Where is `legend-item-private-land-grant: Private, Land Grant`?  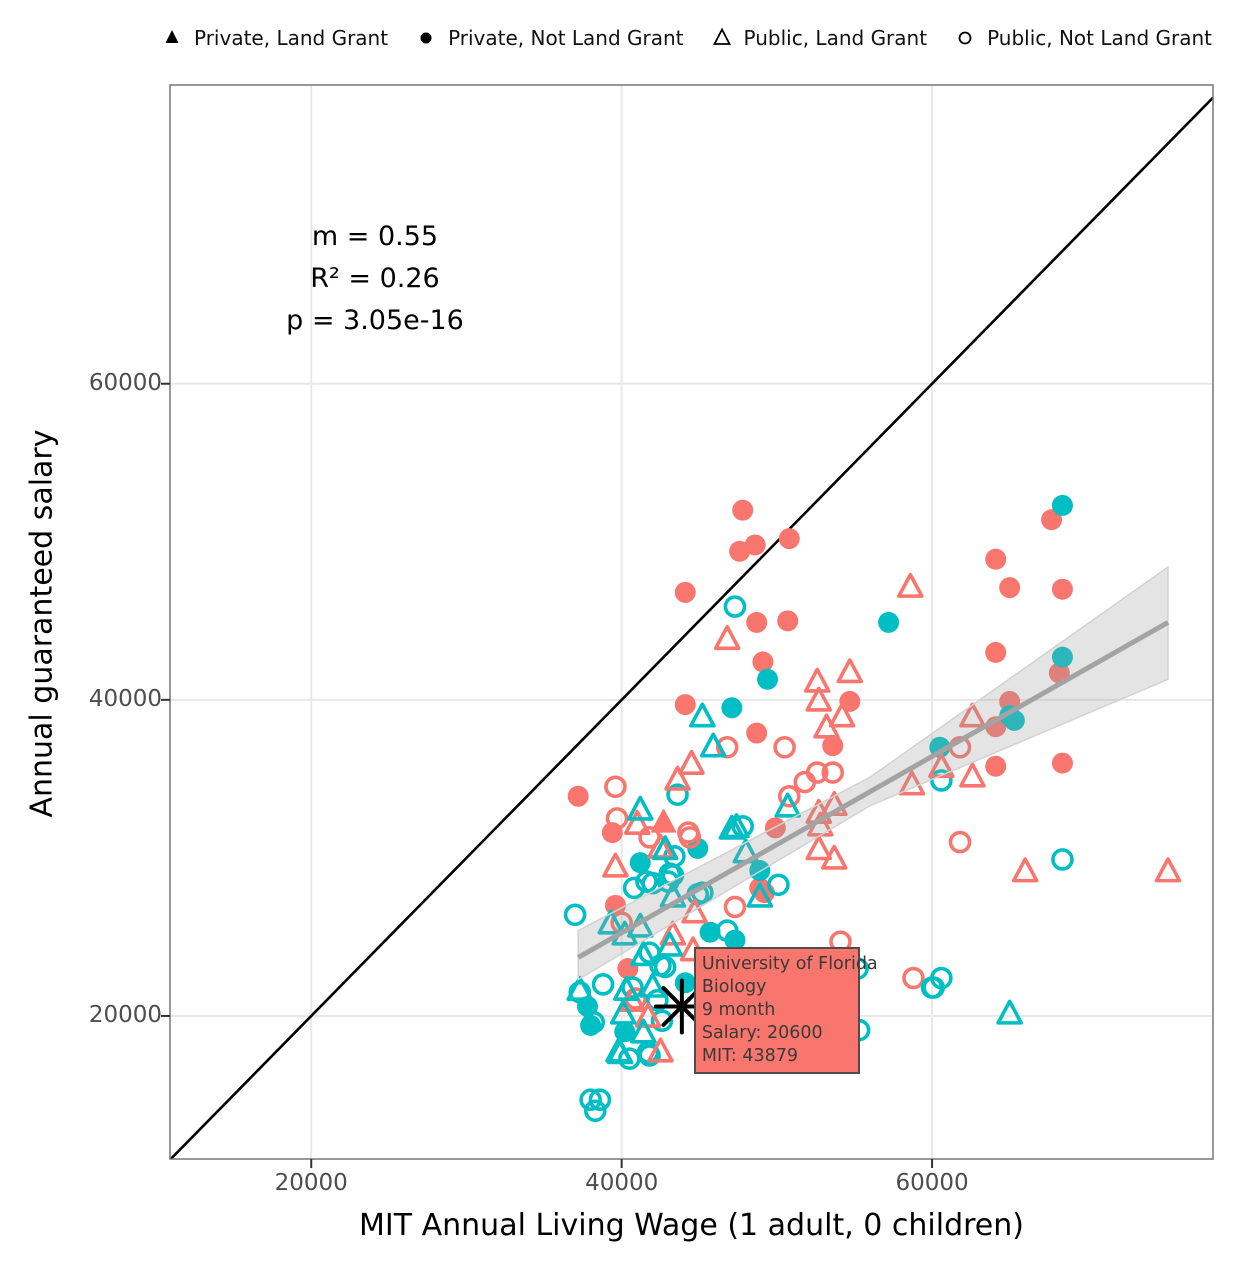 legend-item-private-land-grant: Private, Land Grant is located at coordinates (274, 38).